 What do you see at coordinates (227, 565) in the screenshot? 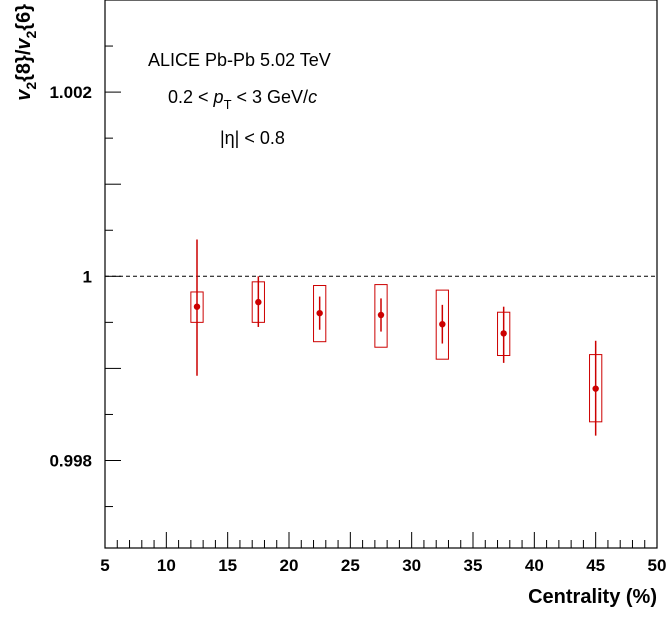
I see `x-tick-label: 15` at bounding box center [227, 565].